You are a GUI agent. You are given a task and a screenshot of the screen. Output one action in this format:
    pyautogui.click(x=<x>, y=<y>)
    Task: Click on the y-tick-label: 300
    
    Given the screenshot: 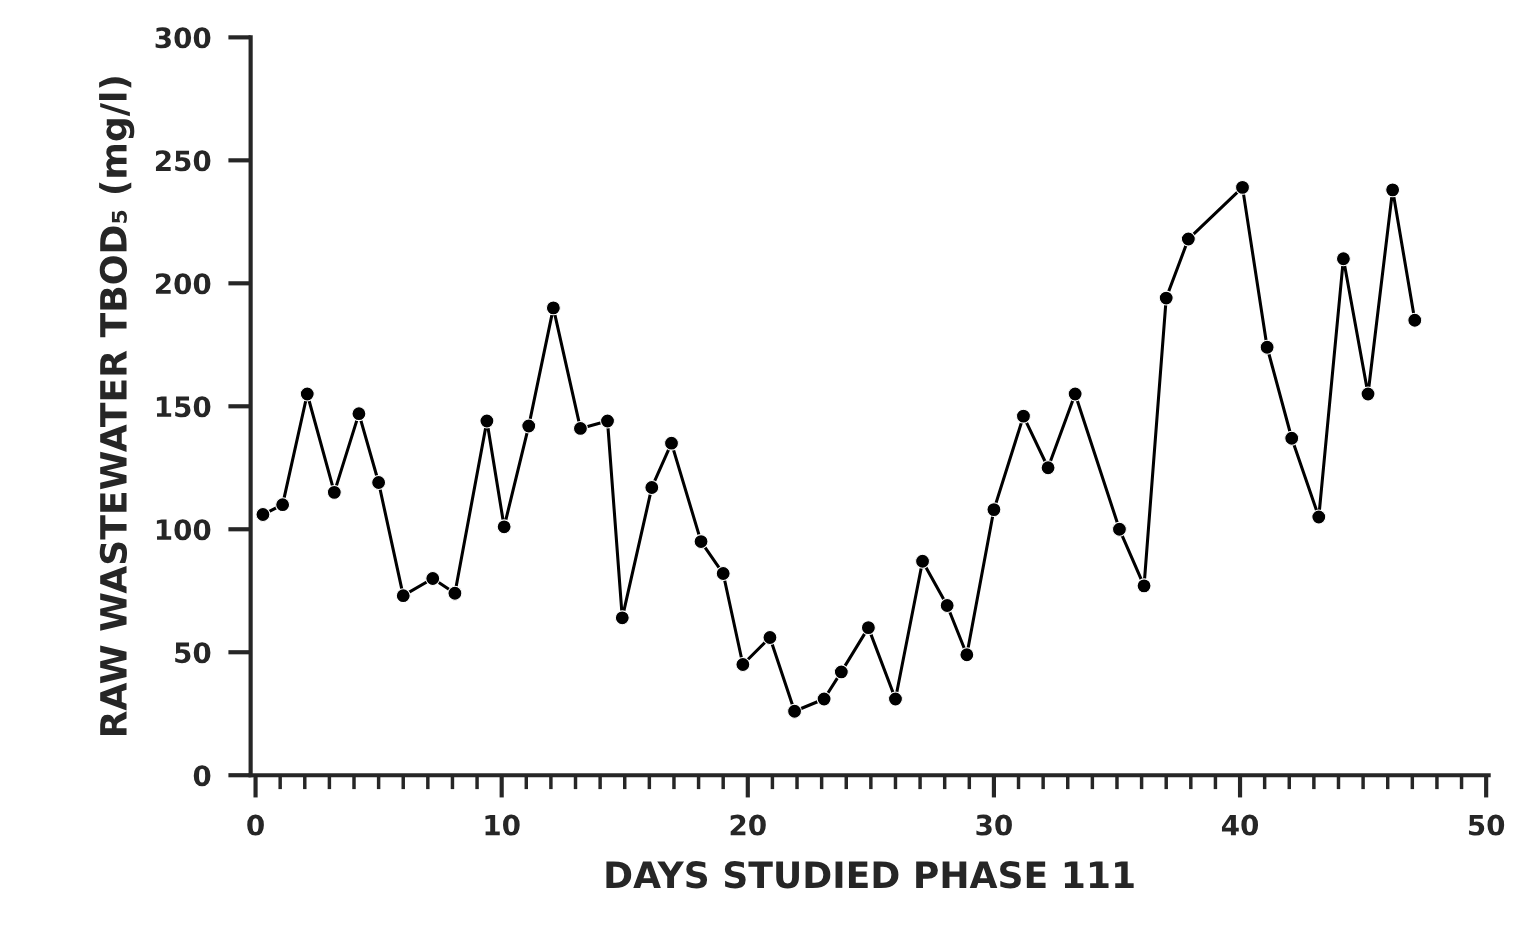 What is the action you would take?
    pyautogui.click(x=183, y=38)
    